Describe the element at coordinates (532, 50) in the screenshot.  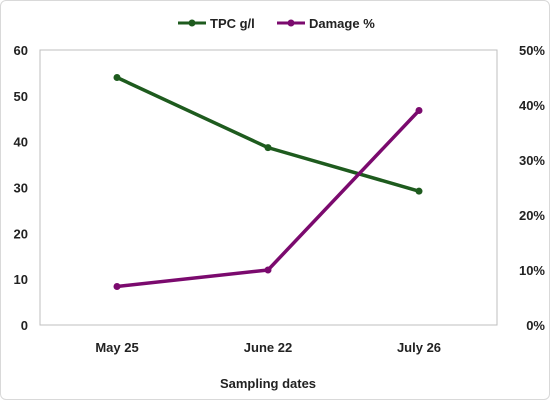
I see `right-tick-label: 50%` at that location.